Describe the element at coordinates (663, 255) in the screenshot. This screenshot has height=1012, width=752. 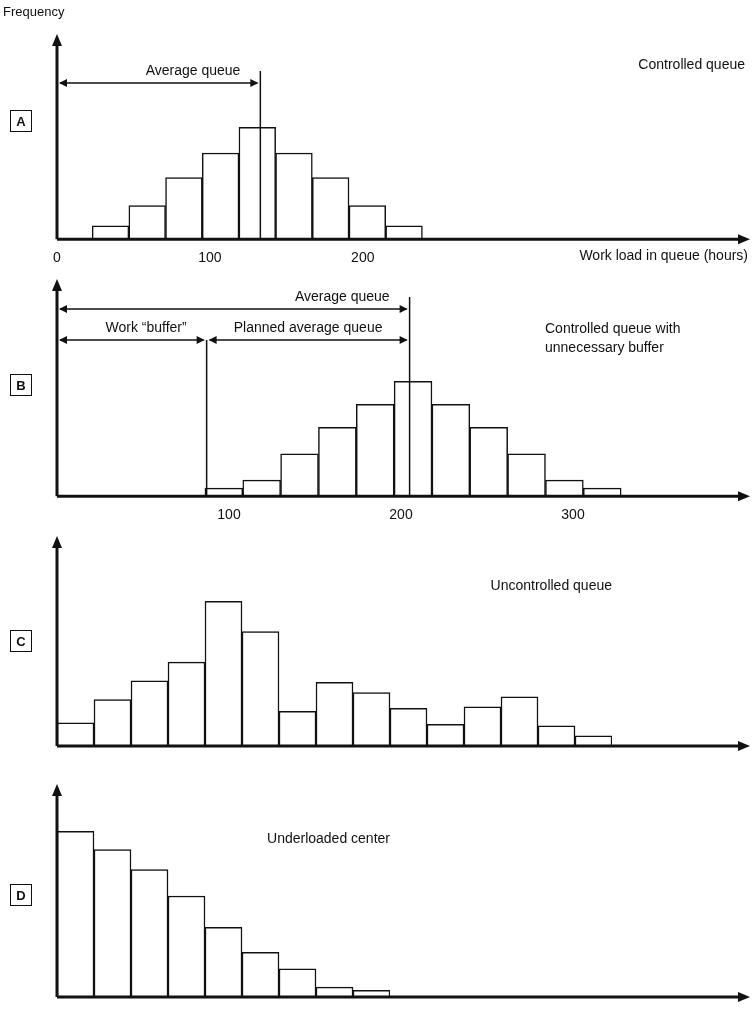
I see `x-axis-title: Work load in queue (hours)` at that location.